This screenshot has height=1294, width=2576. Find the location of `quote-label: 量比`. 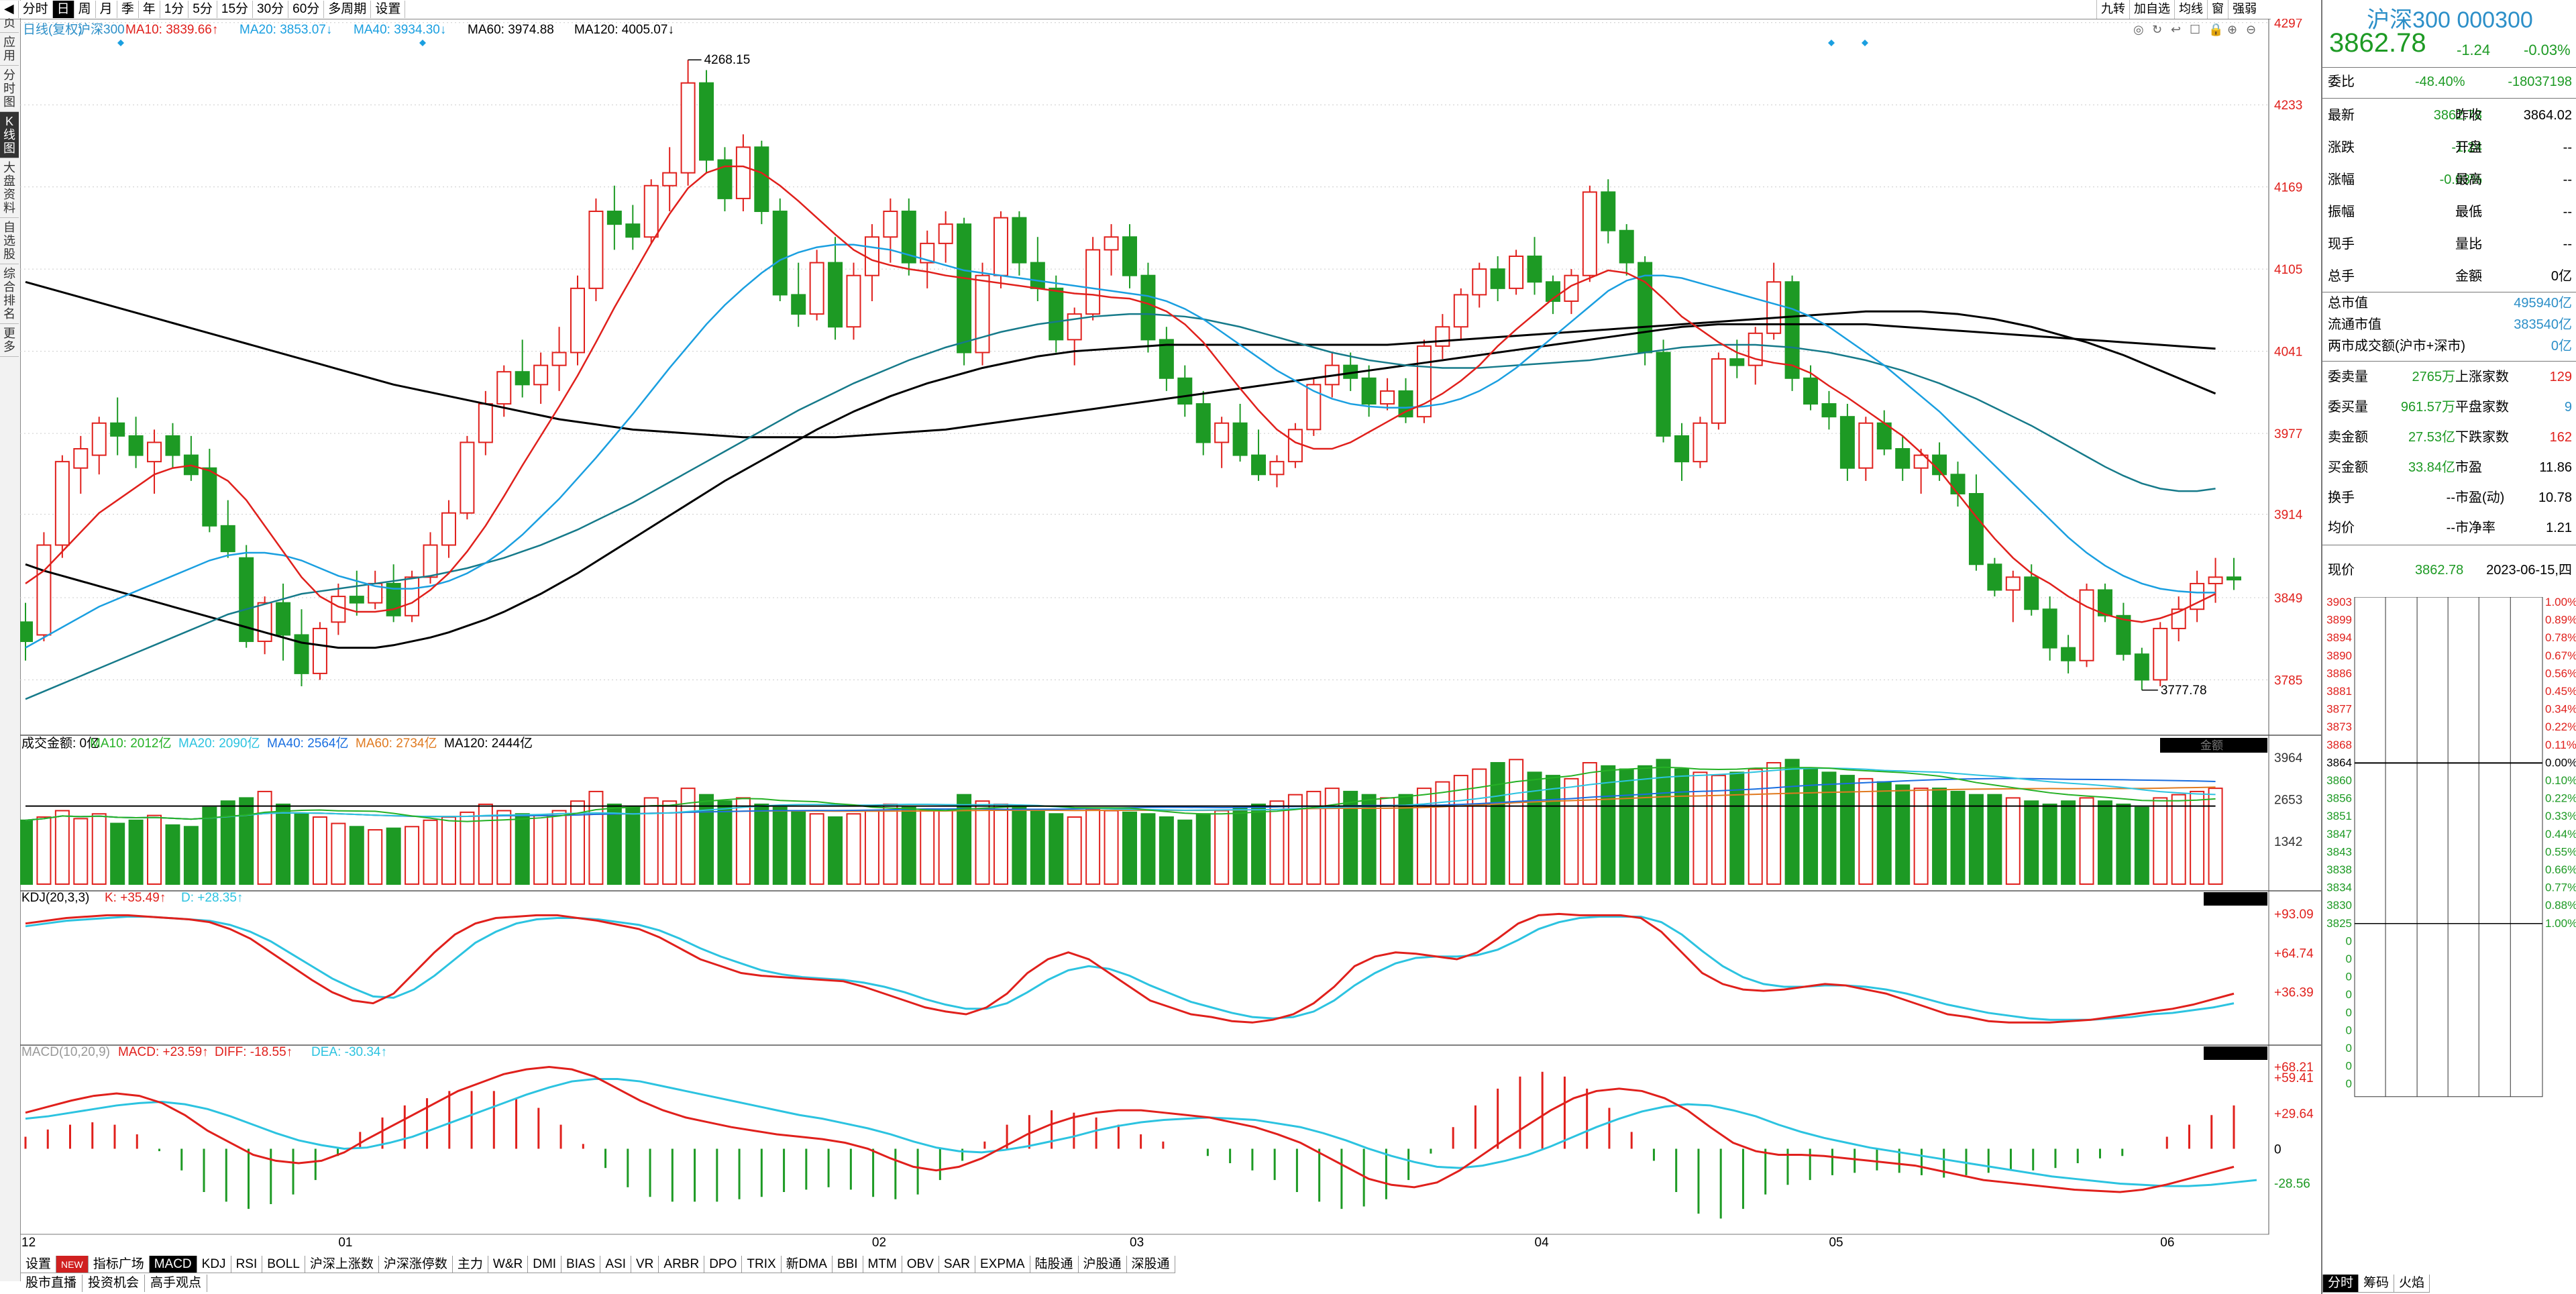

quote-label: 量比 is located at coordinates (2468, 244).